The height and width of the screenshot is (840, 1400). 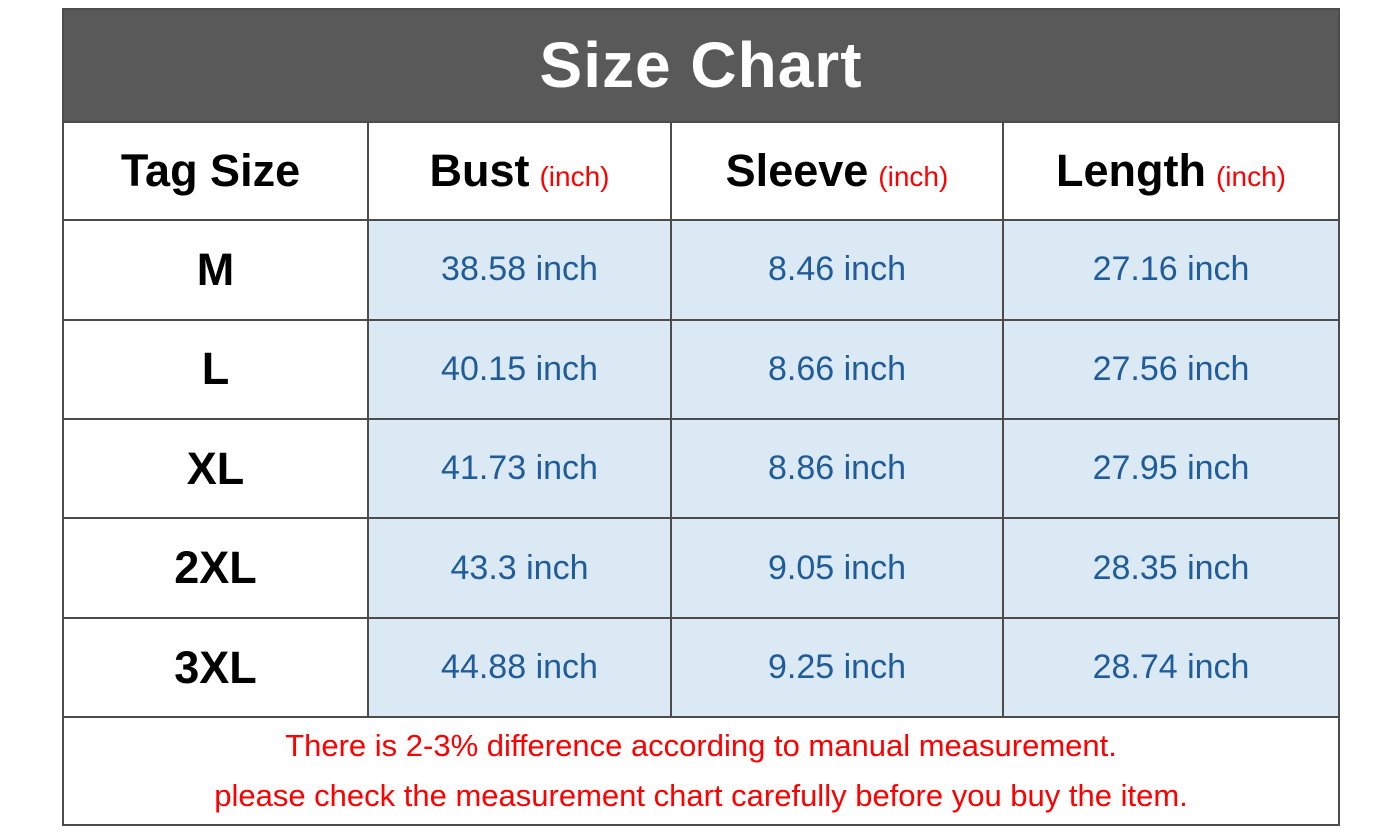 I want to click on bust-value: 41.73 inch, so click(x=519, y=468).